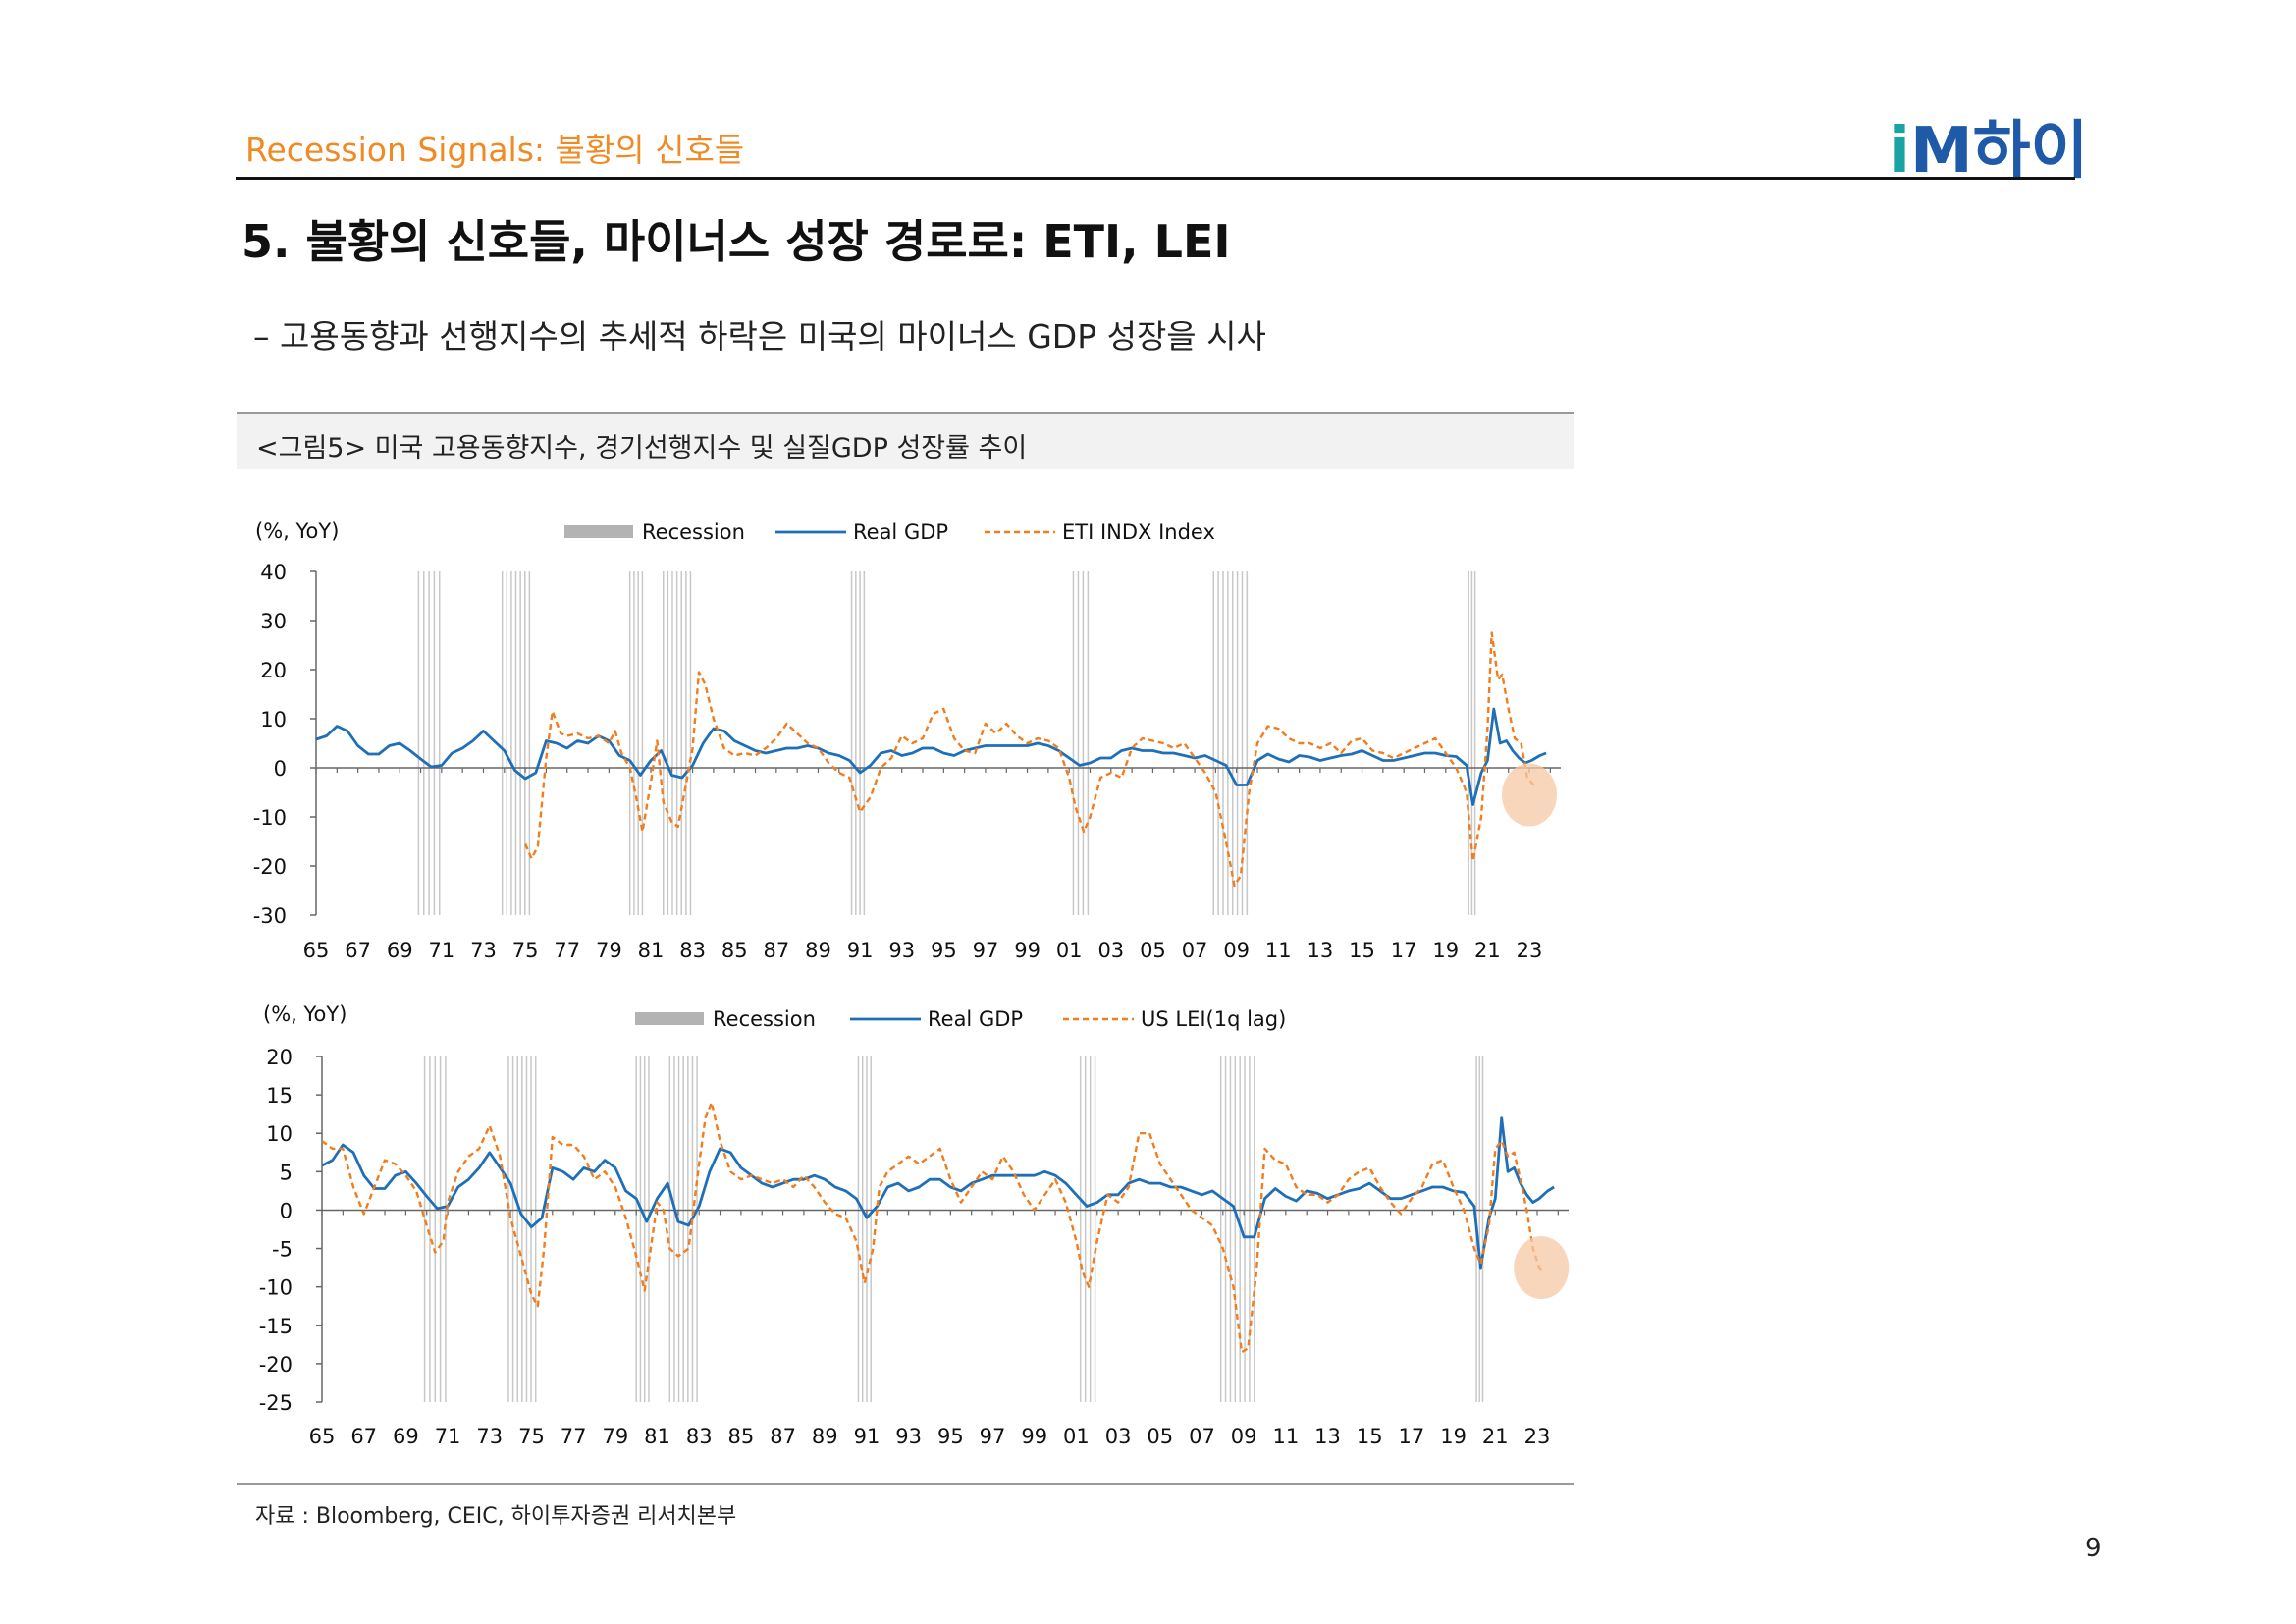 The image size is (2296, 1624). I want to click on figure-caption-bar: <그림5> 미국 고용동향지수, 경기선행지수 및 실질GDP 성장률 추이, so click(905, 440).